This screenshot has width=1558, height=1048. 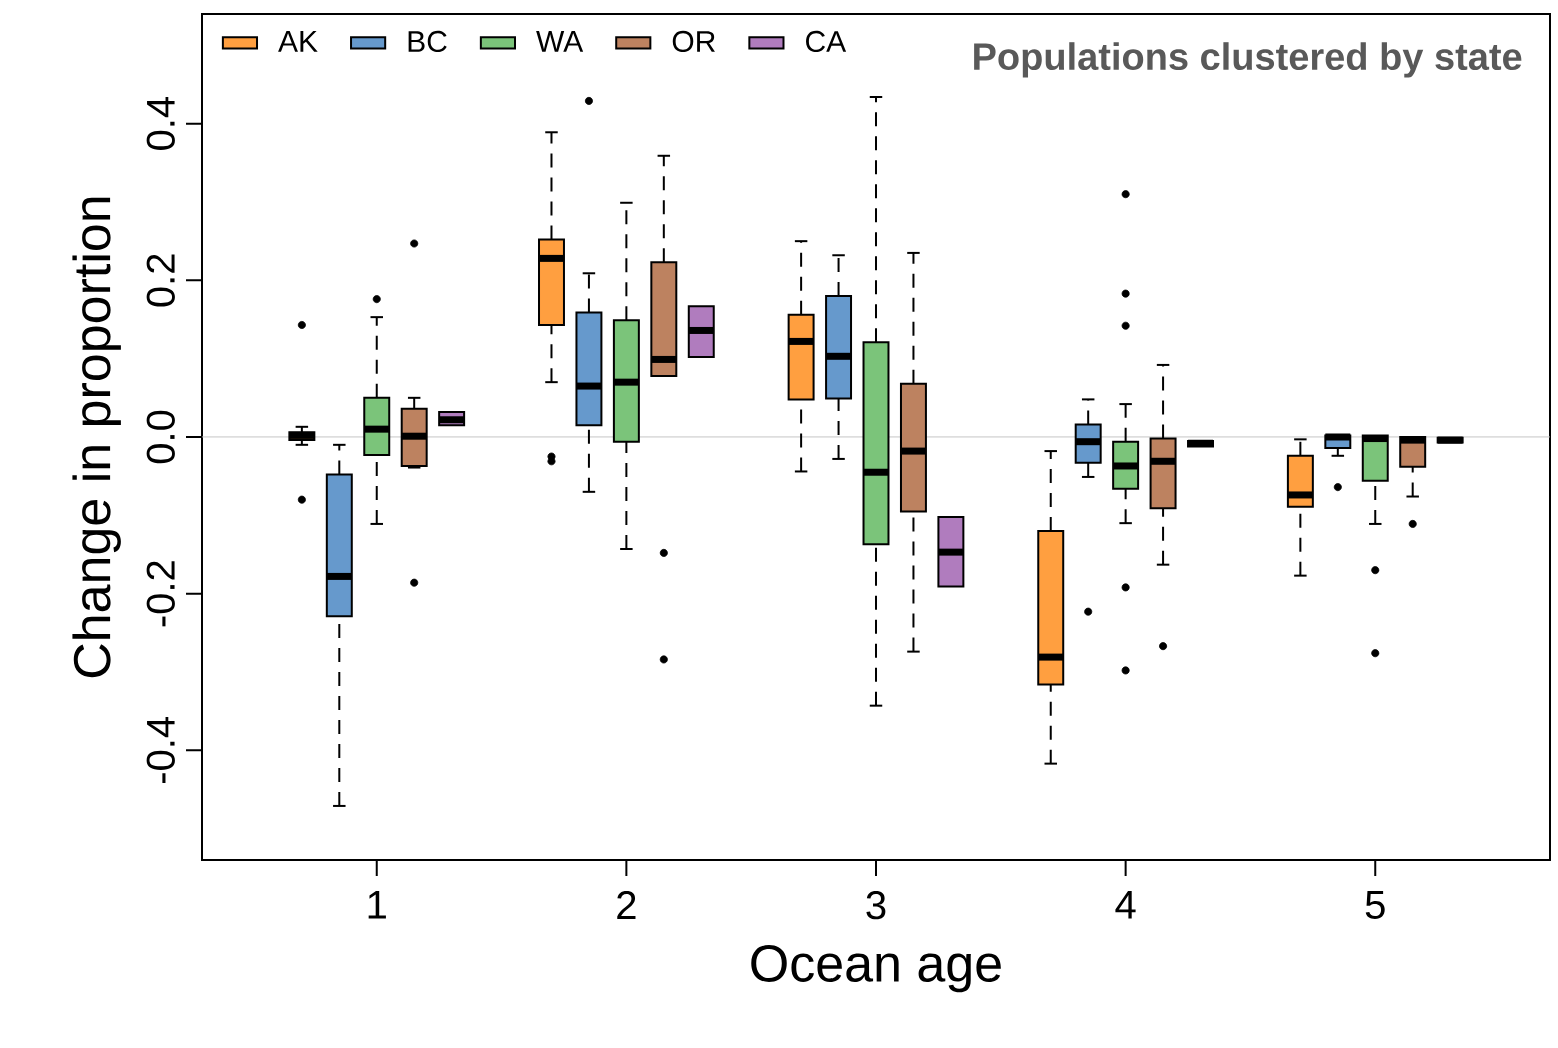 What do you see at coordinates (560, 41) in the screenshot?
I see `legend-label: WA` at bounding box center [560, 41].